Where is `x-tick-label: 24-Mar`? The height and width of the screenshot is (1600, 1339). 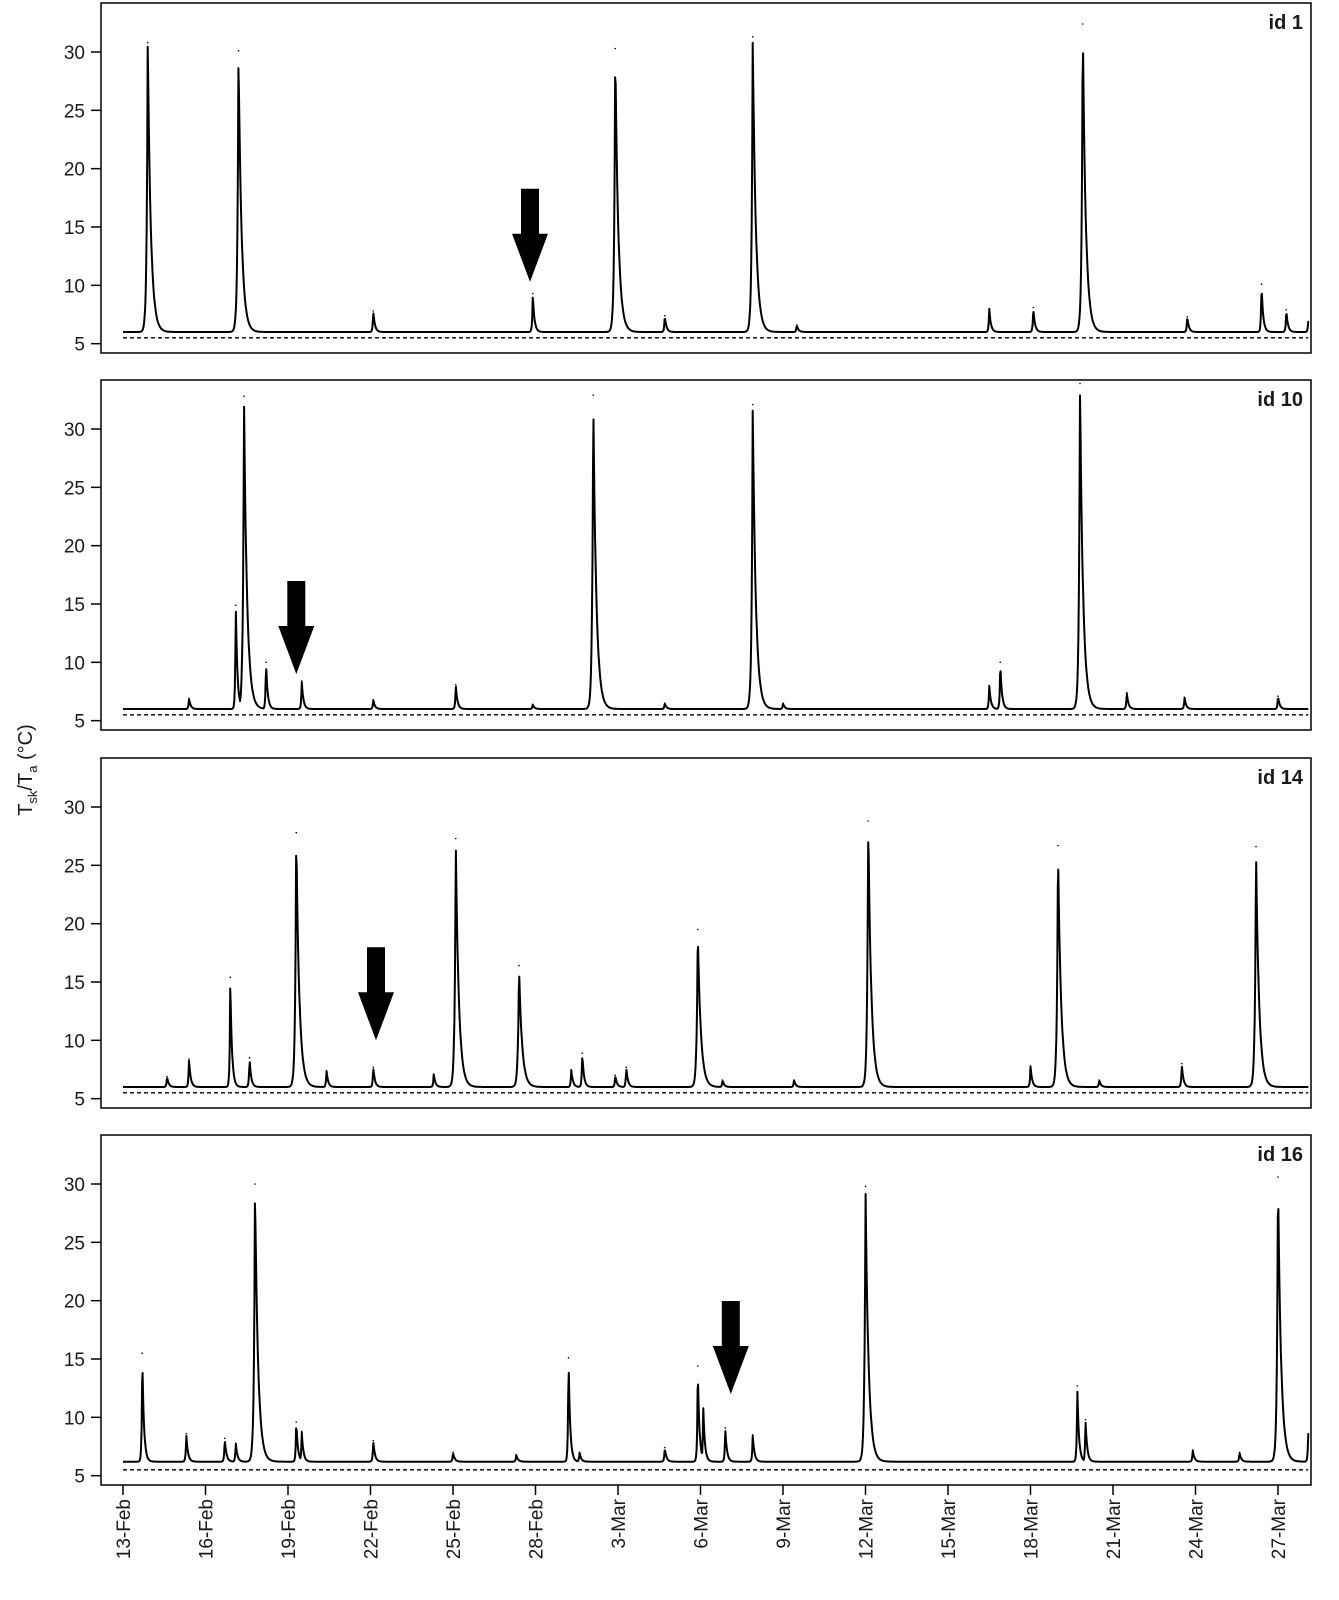 x-tick-label: 24-Mar is located at coordinates (1197, 1528).